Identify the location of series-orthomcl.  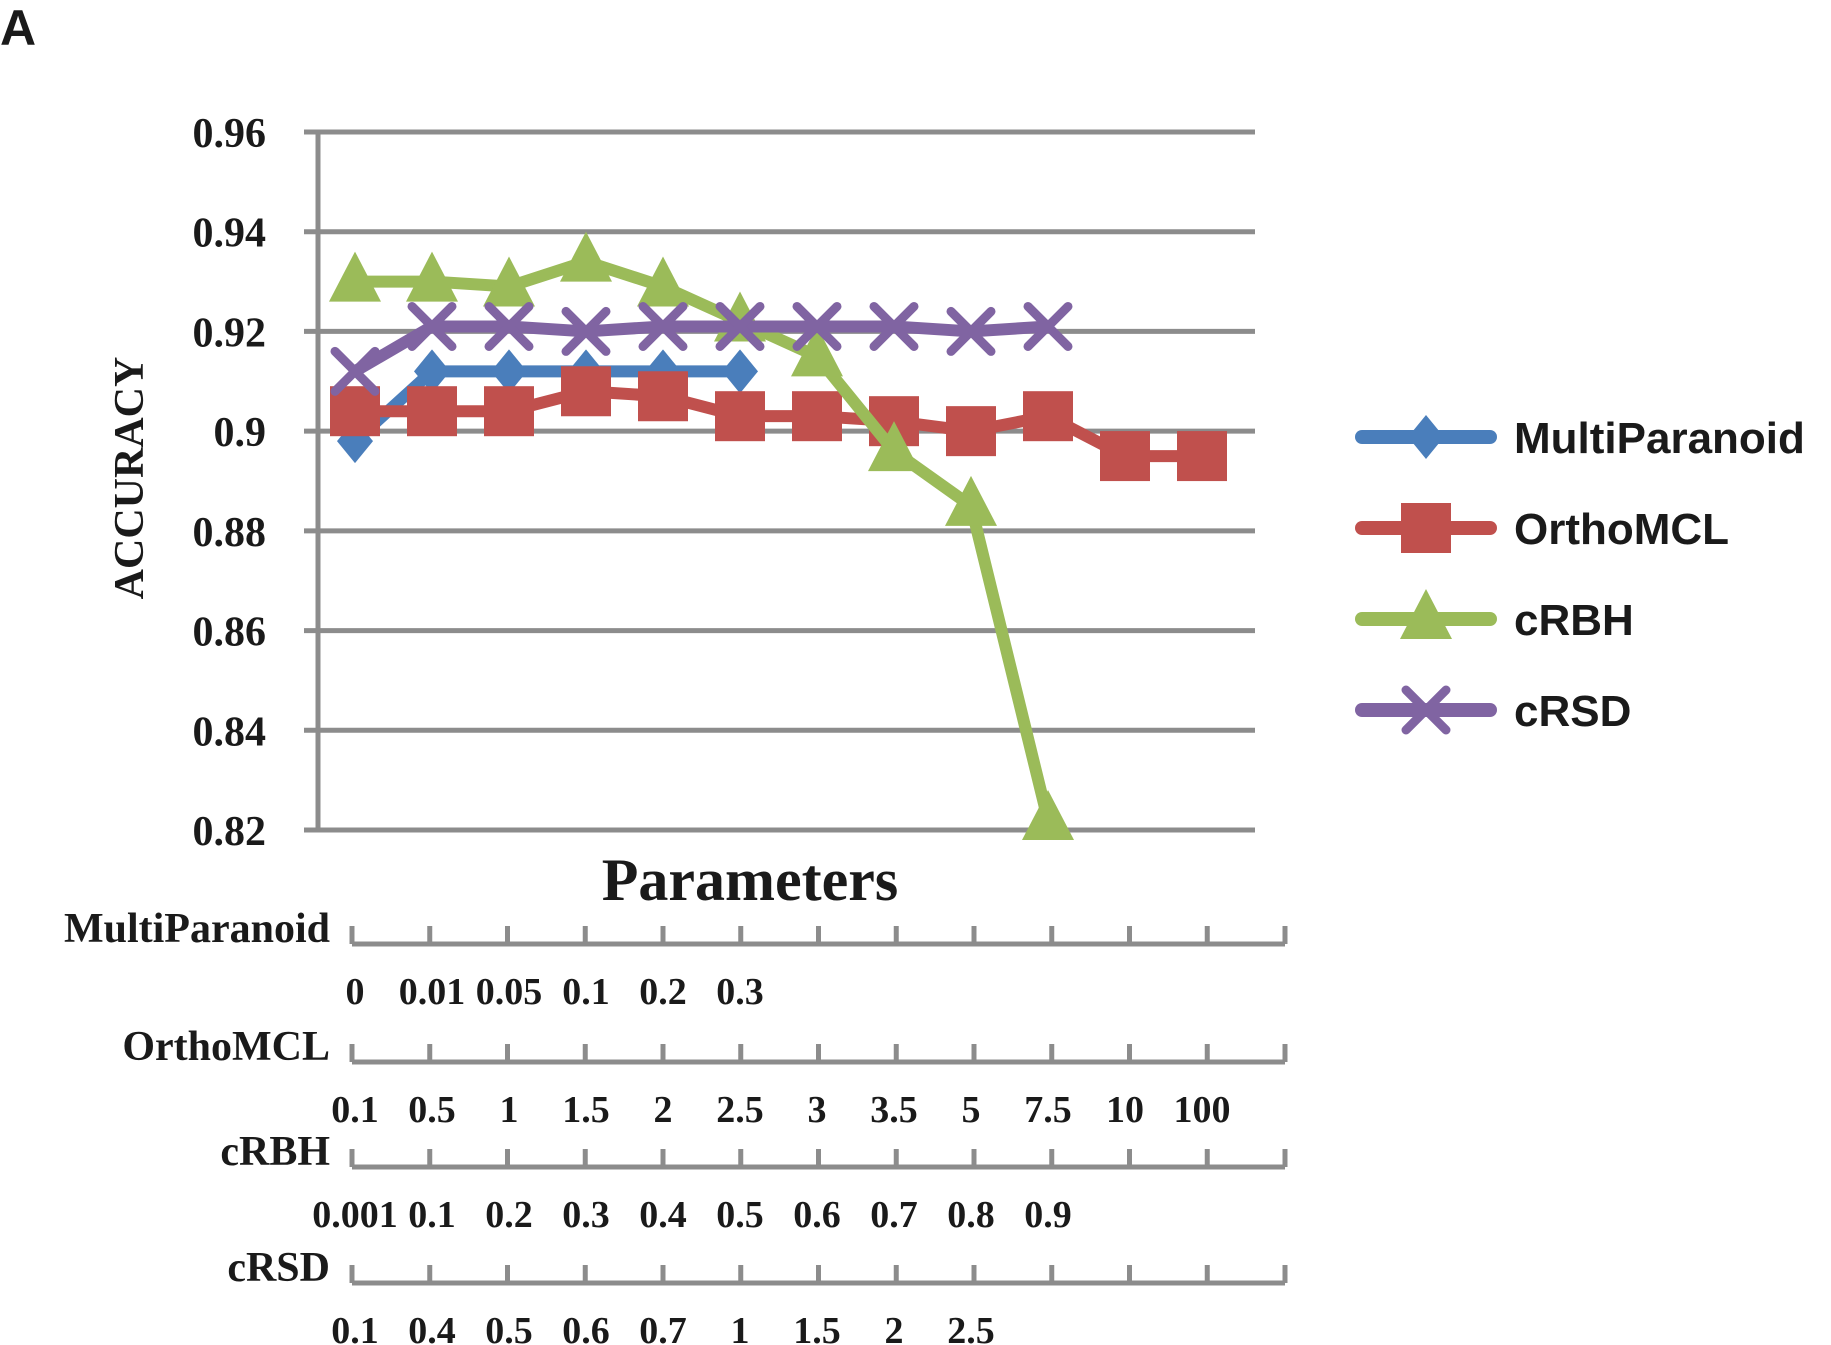
(778, 424).